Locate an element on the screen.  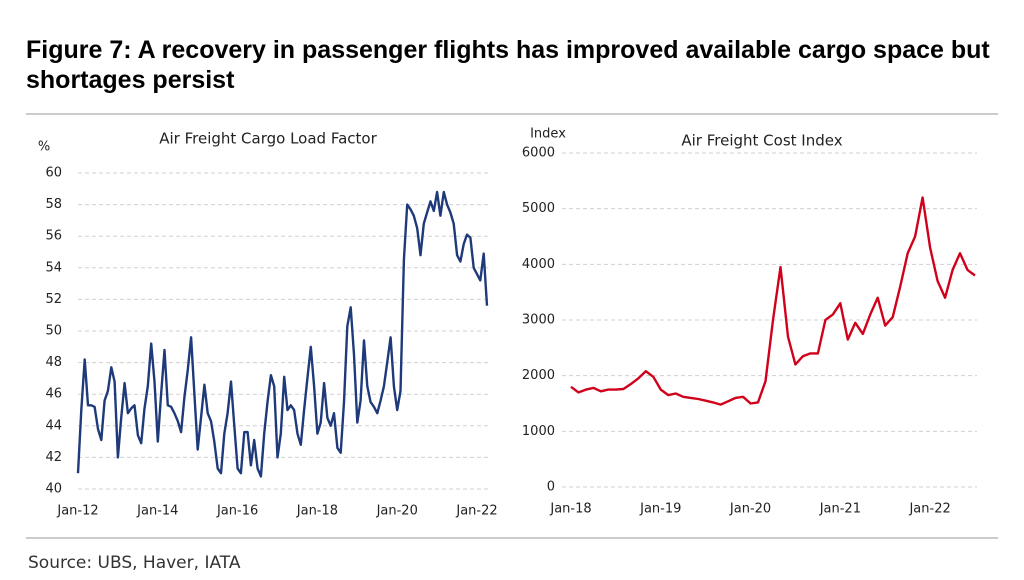
chart-title: Air Freight Cargo Load Factor is located at coordinates (268, 139).